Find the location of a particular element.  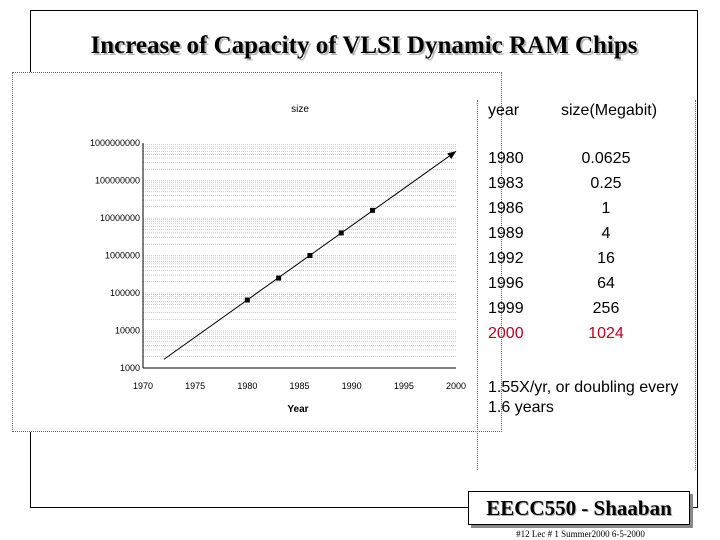

y-tick-label: 100000000 is located at coordinates (117, 181).